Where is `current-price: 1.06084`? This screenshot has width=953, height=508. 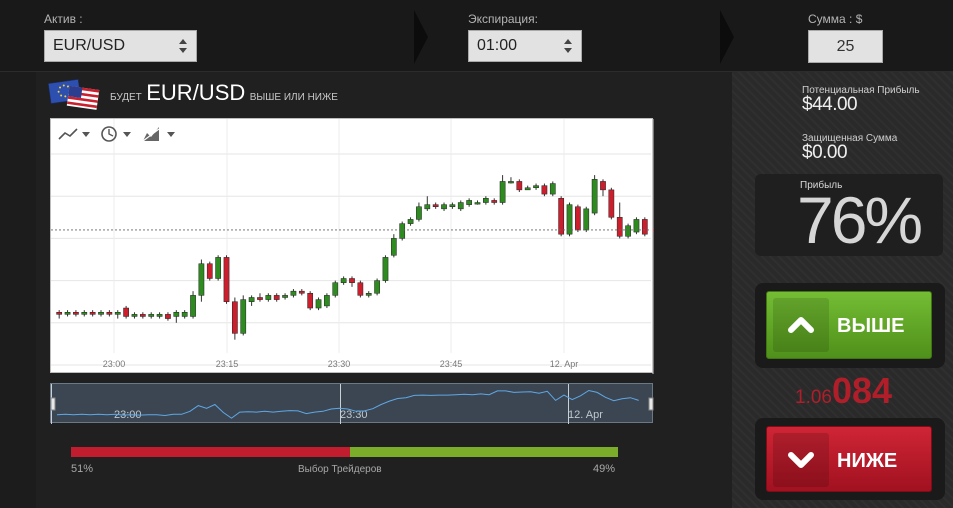
current-price: 1.06084 is located at coordinates (843, 391).